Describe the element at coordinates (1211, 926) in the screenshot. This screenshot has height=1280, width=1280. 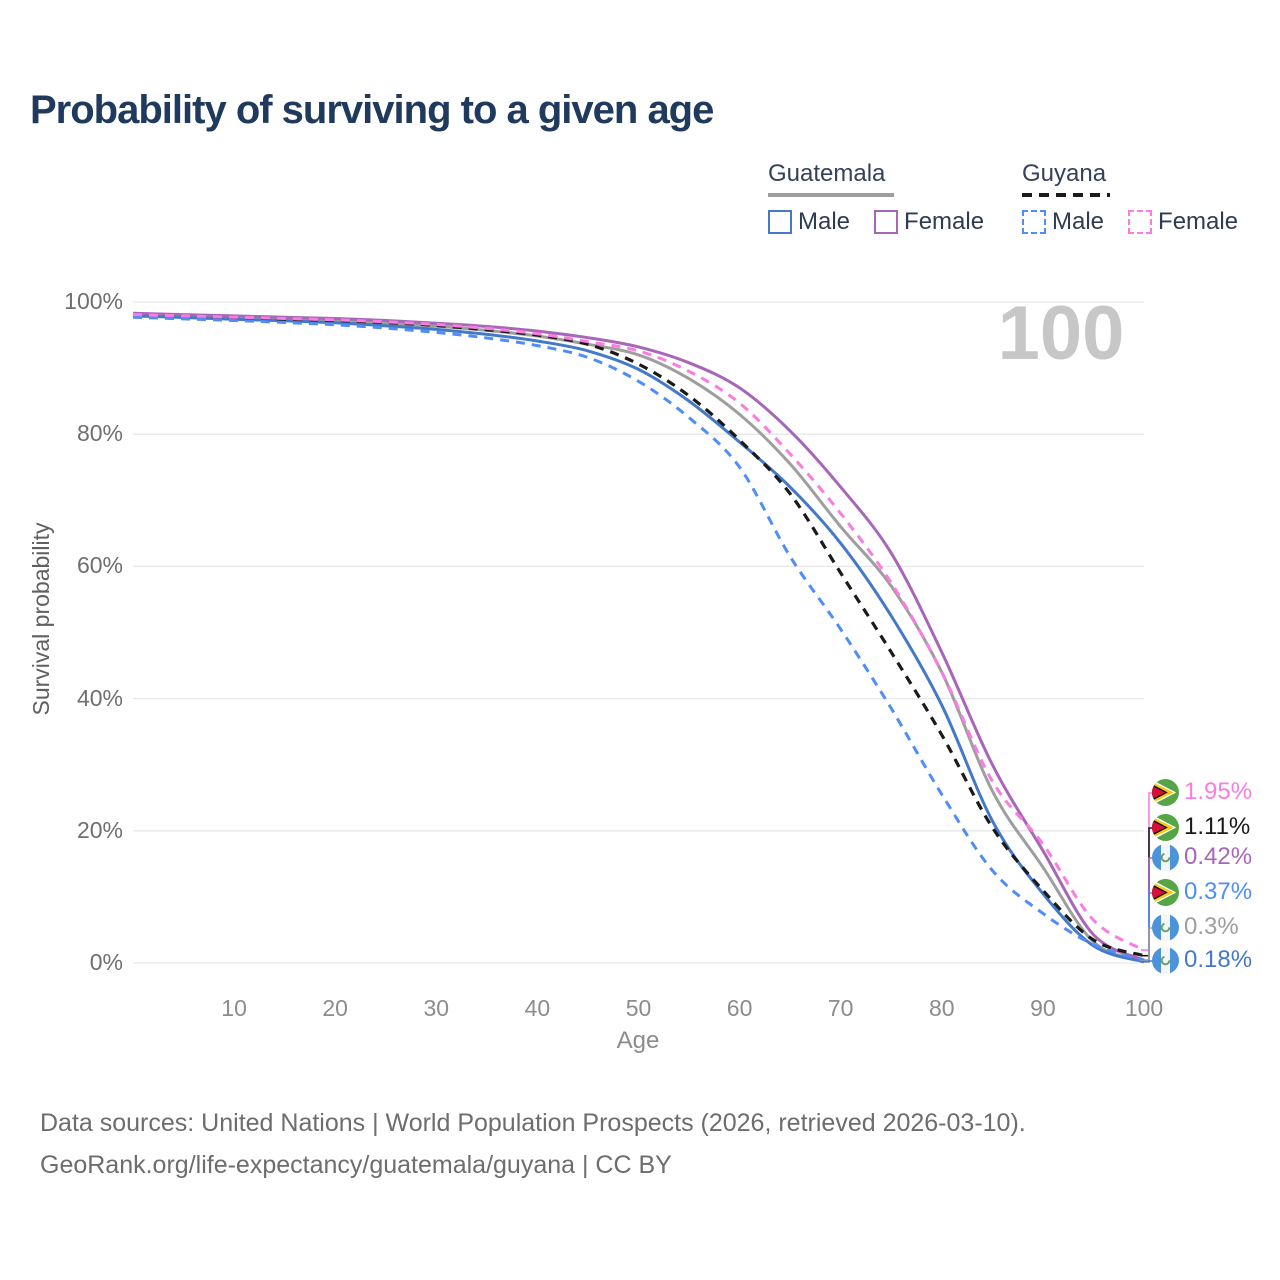
I see `end-value-text: 0.3%` at that location.